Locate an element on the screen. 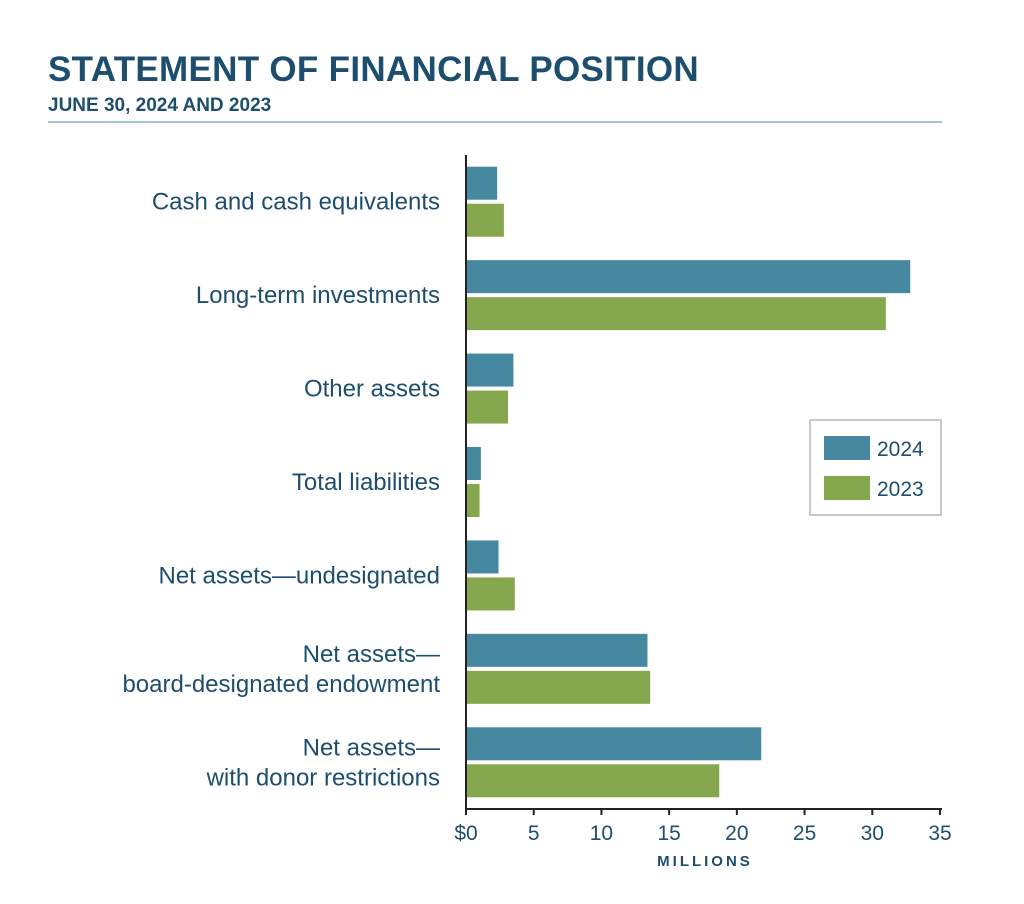 The height and width of the screenshot is (904, 1024). x-tick-label-2: 10 is located at coordinates (601, 833).